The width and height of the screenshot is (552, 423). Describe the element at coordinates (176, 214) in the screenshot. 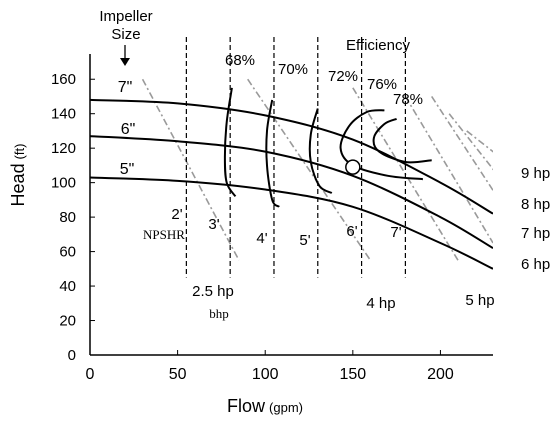

I see `npshr-value-label: 2'` at that location.